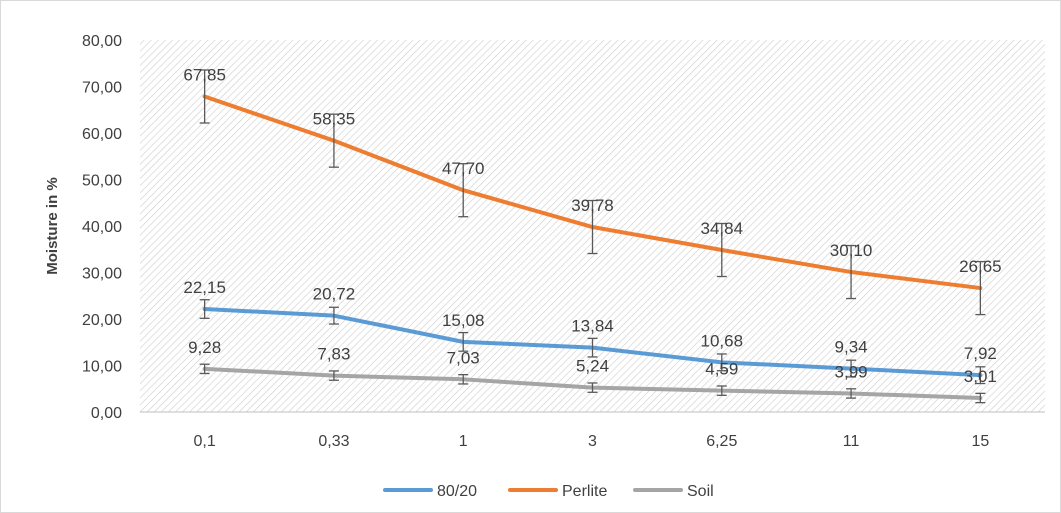 This screenshot has width=1061, height=513. I want to click on y-tick-label: 20,00, so click(102, 320).